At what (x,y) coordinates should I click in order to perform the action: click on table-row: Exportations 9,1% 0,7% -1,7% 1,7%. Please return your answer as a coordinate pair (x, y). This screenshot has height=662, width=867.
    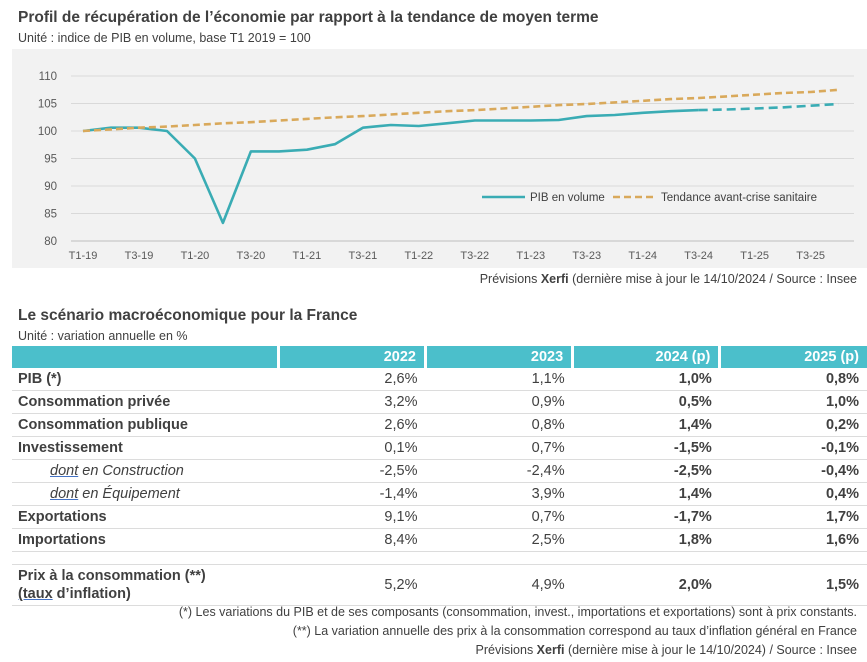
    Looking at the image, I should click on (439, 517).